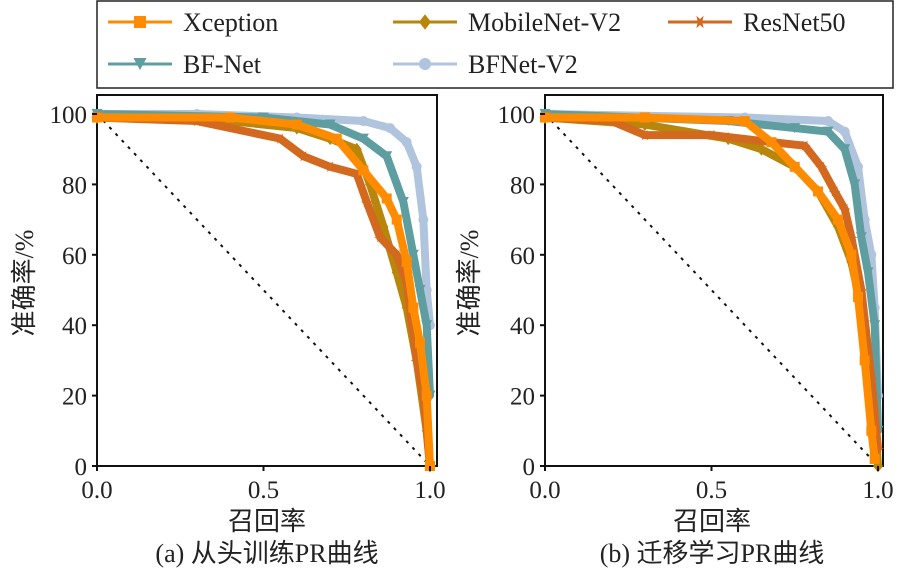 Image resolution: width=900 pixels, height=576 pixels. What do you see at coordinates (230, 22) in the screenshot?
I see `legend-label-xception: Xception` at bounding box center [230, 22].